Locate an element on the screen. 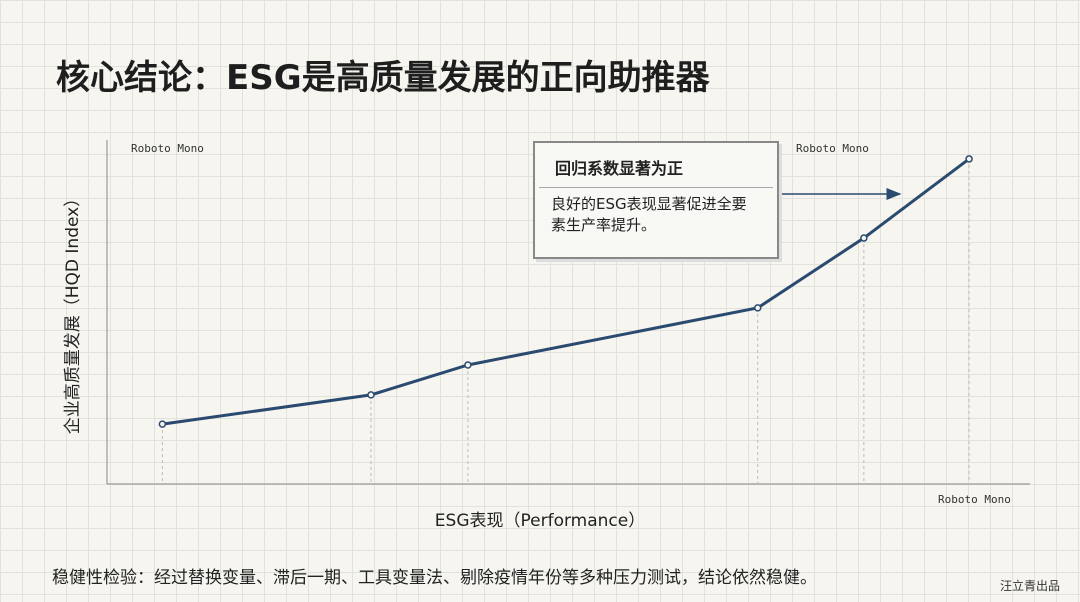  x-axis-label: ESG表现（Performance） is located at coordinates (540, 521).